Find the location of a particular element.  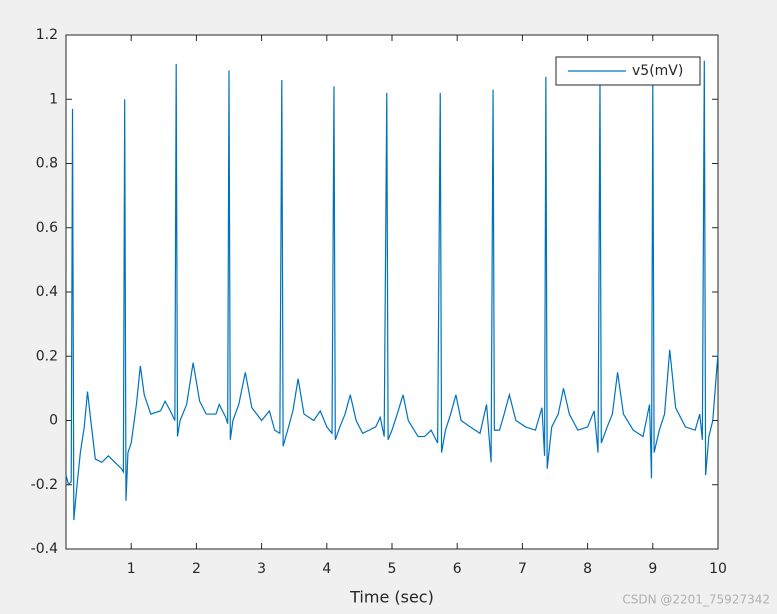

y-tick-label: 0 is located at coordinates (53, 421).